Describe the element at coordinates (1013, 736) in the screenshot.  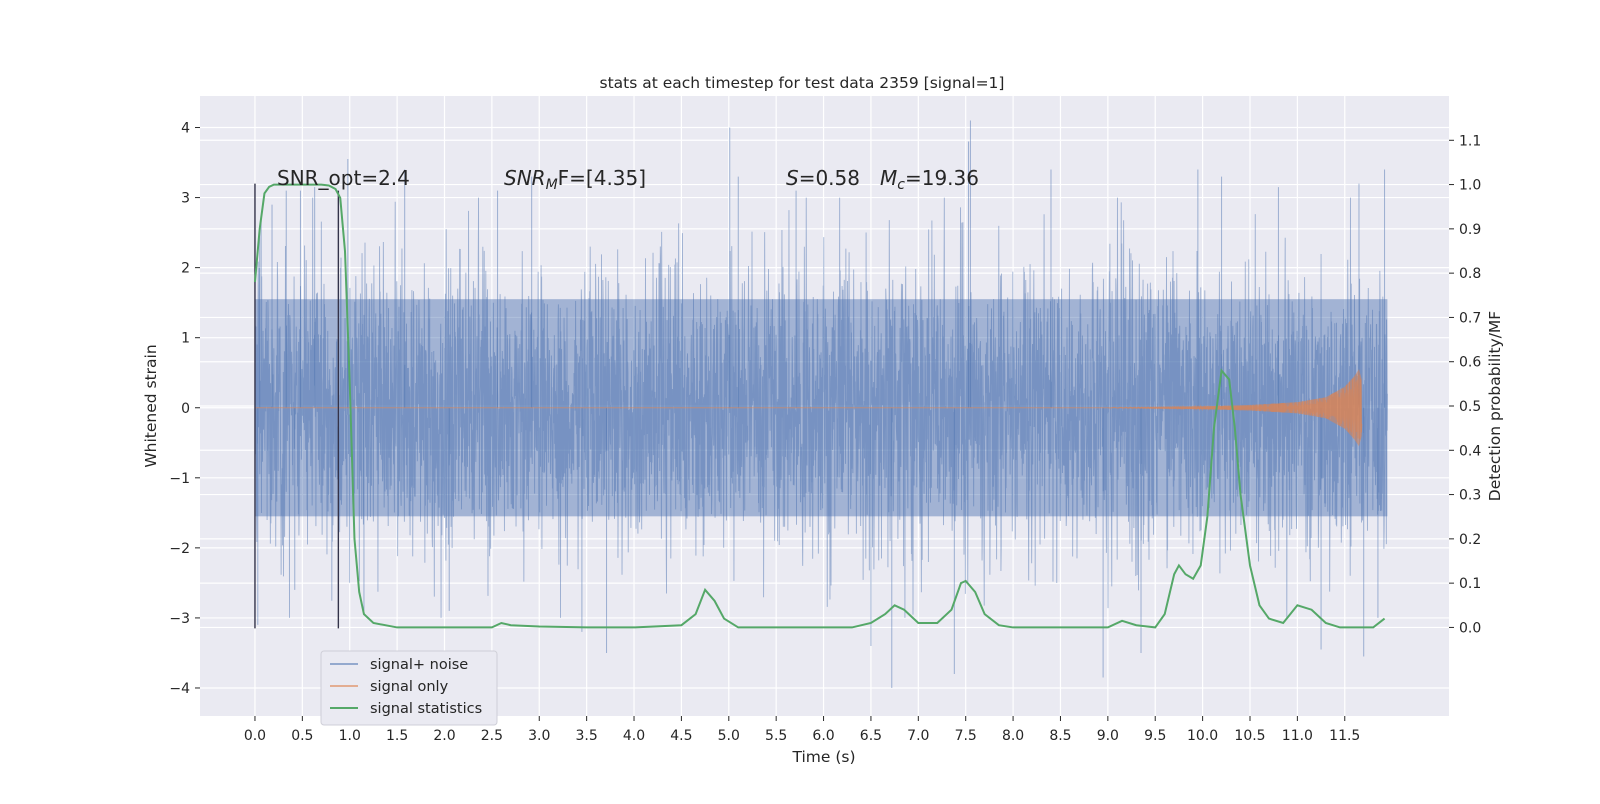
I see `x-tick-label: 8.0` at that location.